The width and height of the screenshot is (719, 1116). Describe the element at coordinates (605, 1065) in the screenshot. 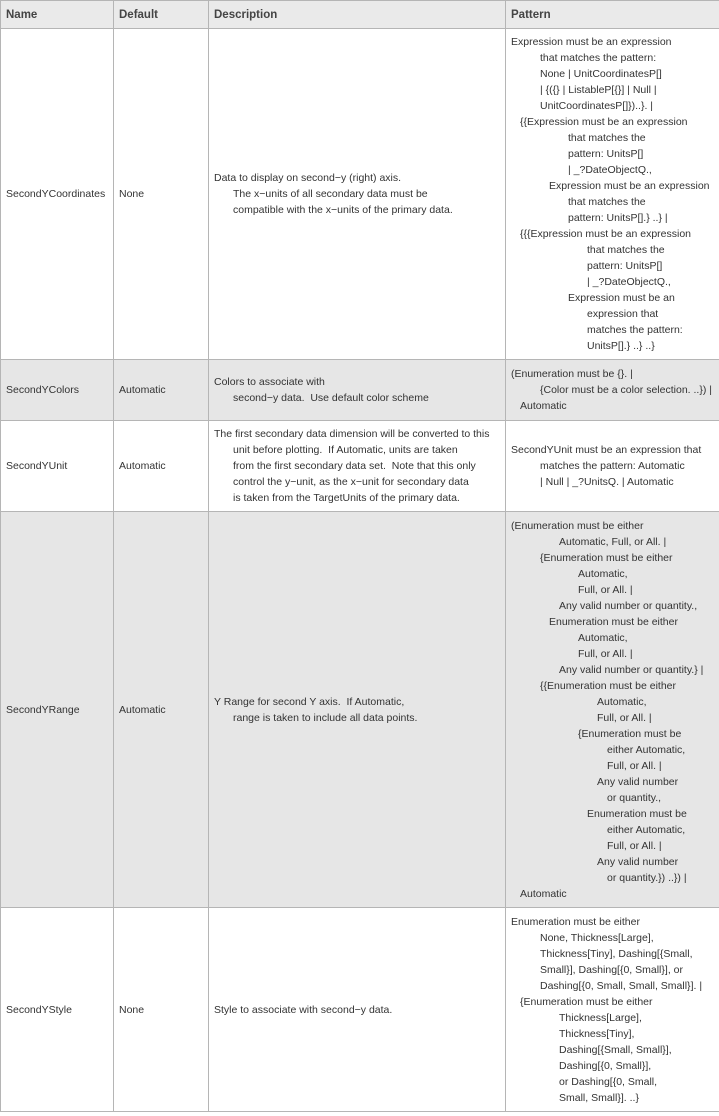

I see `pattern-line: Dashing[{0, Small}],` at that location.